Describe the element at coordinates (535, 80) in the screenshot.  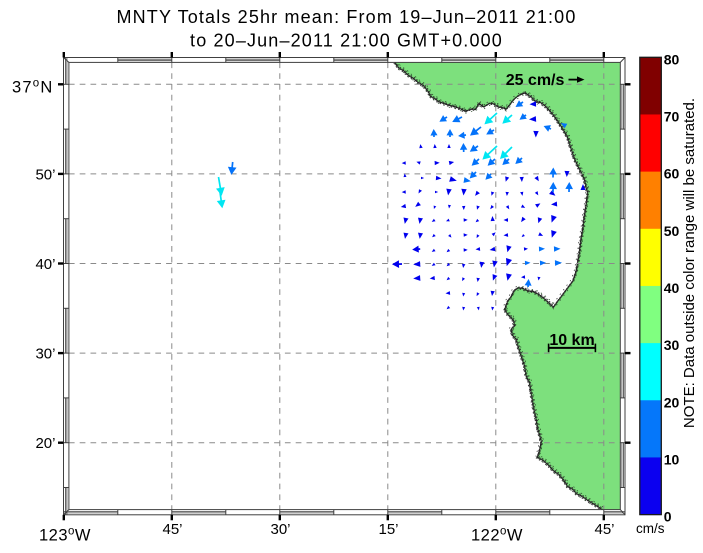
I see `svg-text: 25 cm/s` at that location.